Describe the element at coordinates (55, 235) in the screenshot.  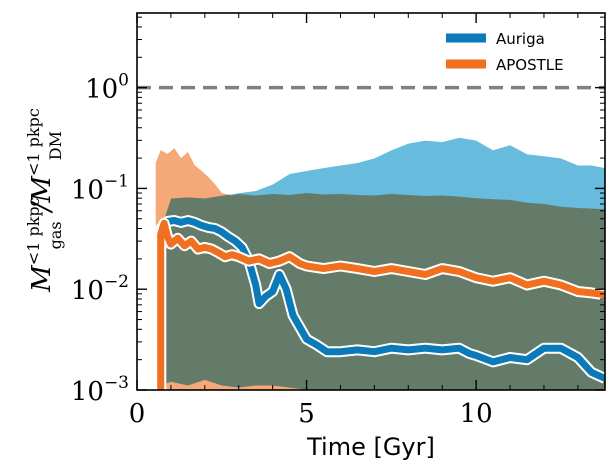
I see `ylabel-num-sub: gas` at that location.